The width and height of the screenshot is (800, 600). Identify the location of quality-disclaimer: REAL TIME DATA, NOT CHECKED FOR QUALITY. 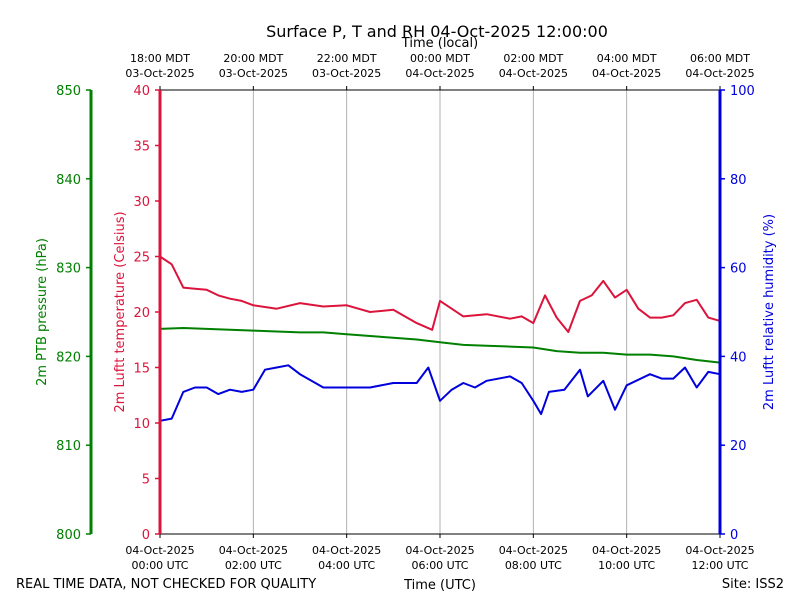
(166, 584).